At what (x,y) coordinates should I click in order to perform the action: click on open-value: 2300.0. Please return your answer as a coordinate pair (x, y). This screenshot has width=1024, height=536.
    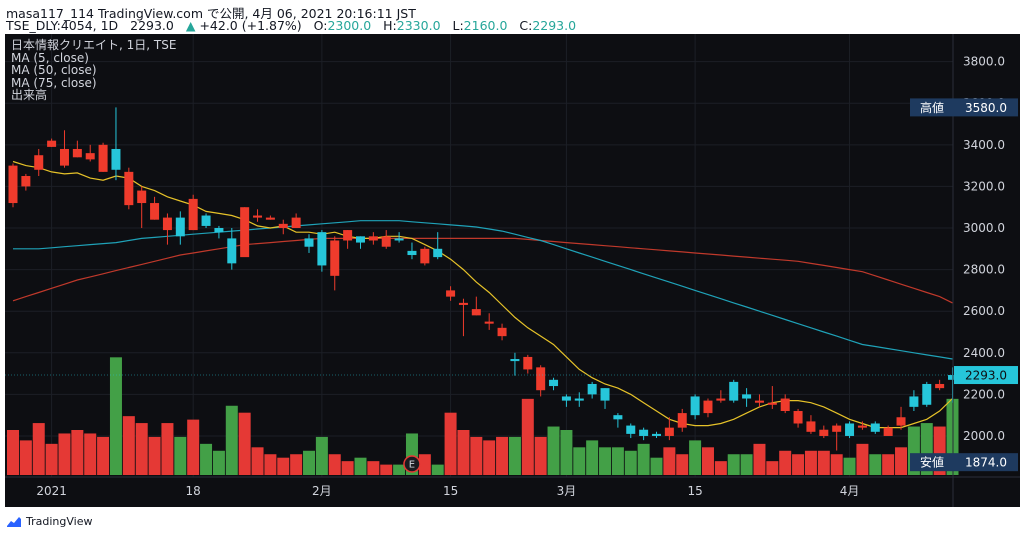
    Looking at the image, I should click on (349, 25).